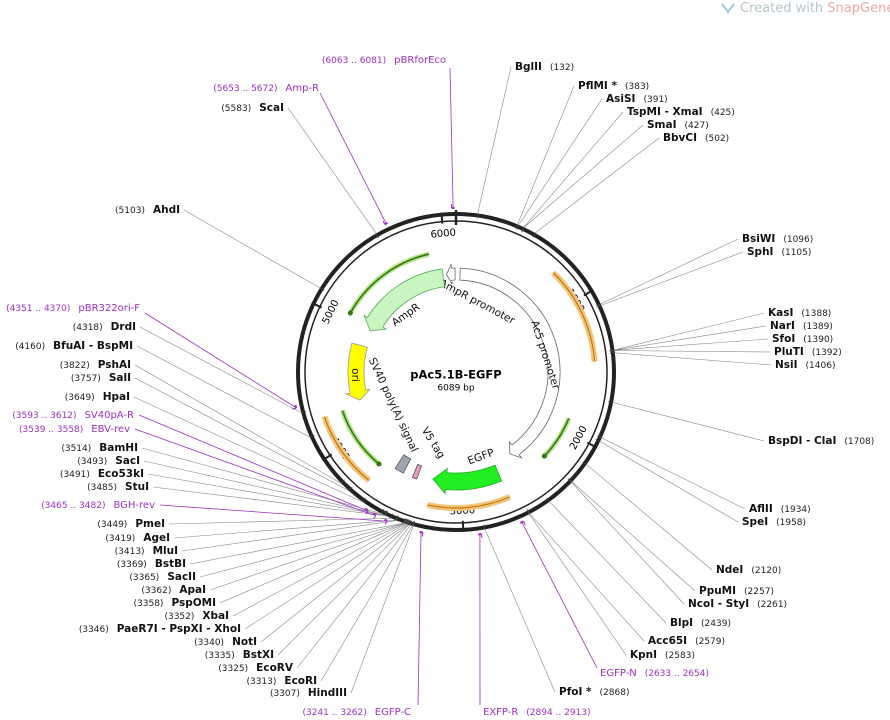 The height and width of the screenshot is (720, 890). Describe the element at coordinates (193, 603) in the screenshot. I see `enzyme-name: PspOMI` at that location.